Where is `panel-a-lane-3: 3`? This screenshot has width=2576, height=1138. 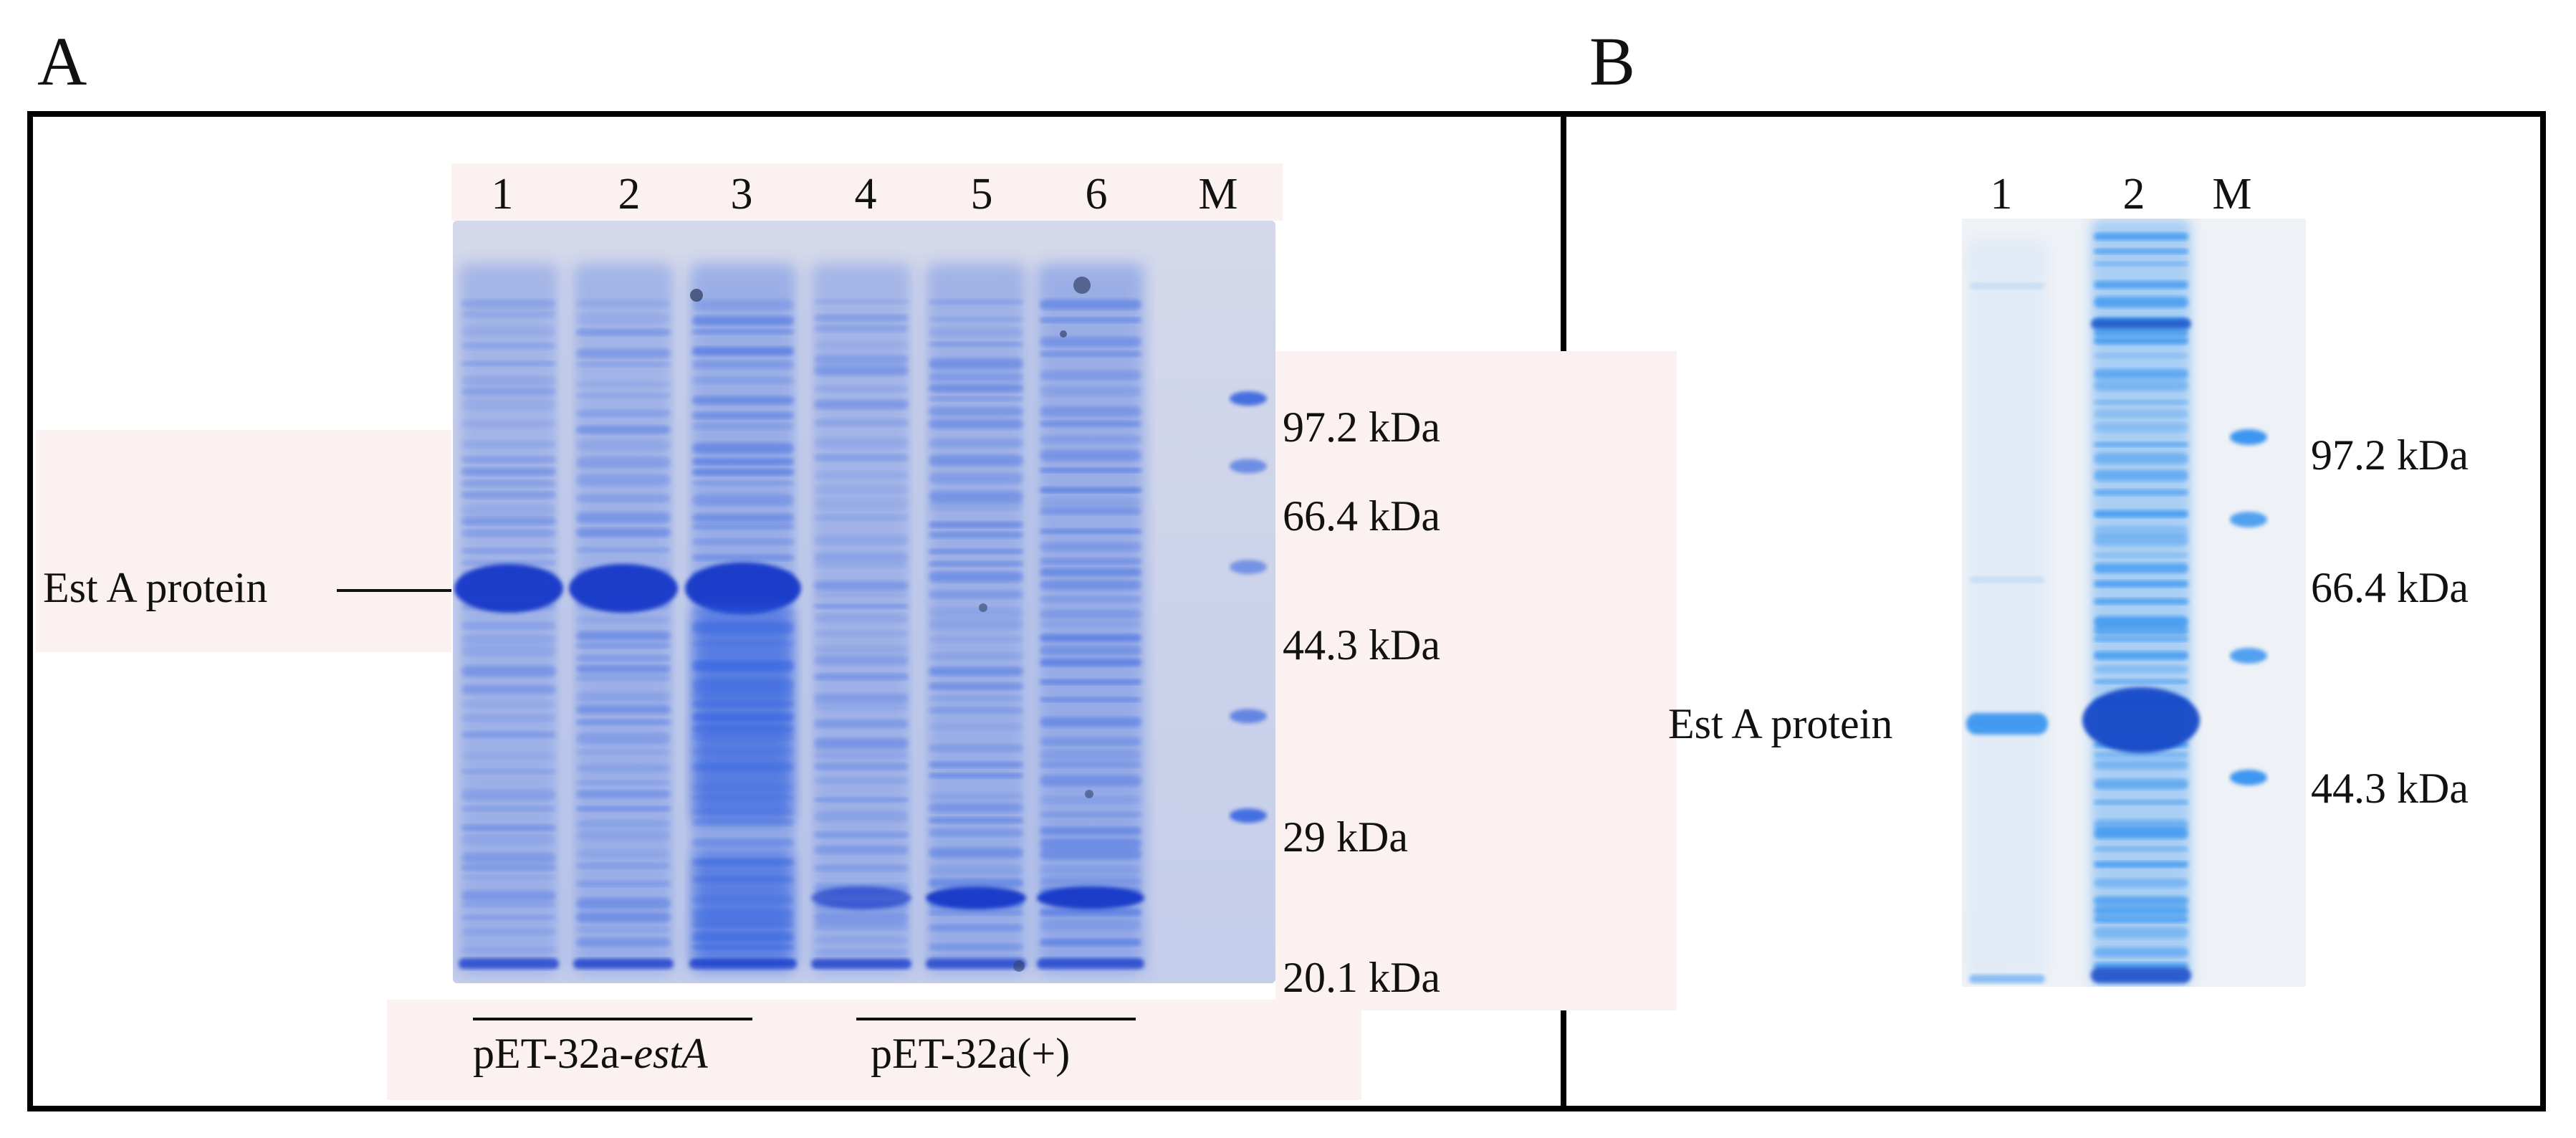
panel-a-lane-3: 3 is located at coordinates (741, 194).